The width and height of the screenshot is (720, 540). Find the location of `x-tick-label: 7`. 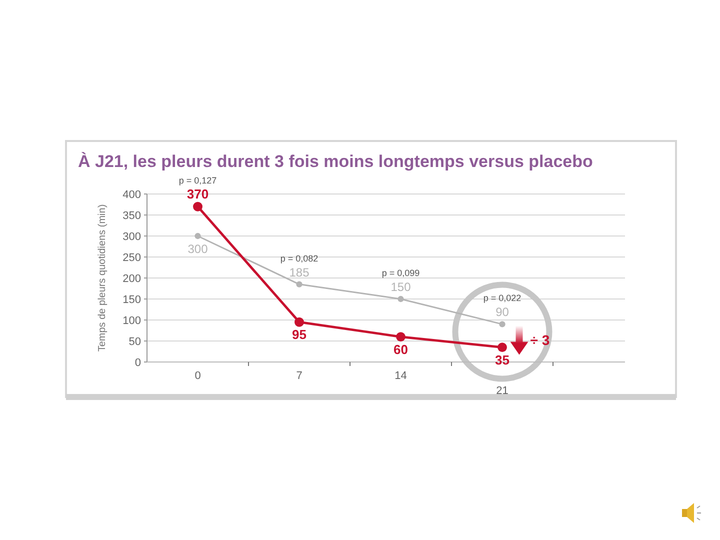

x-tick-label: 7 is located at coordinates (299, 376).